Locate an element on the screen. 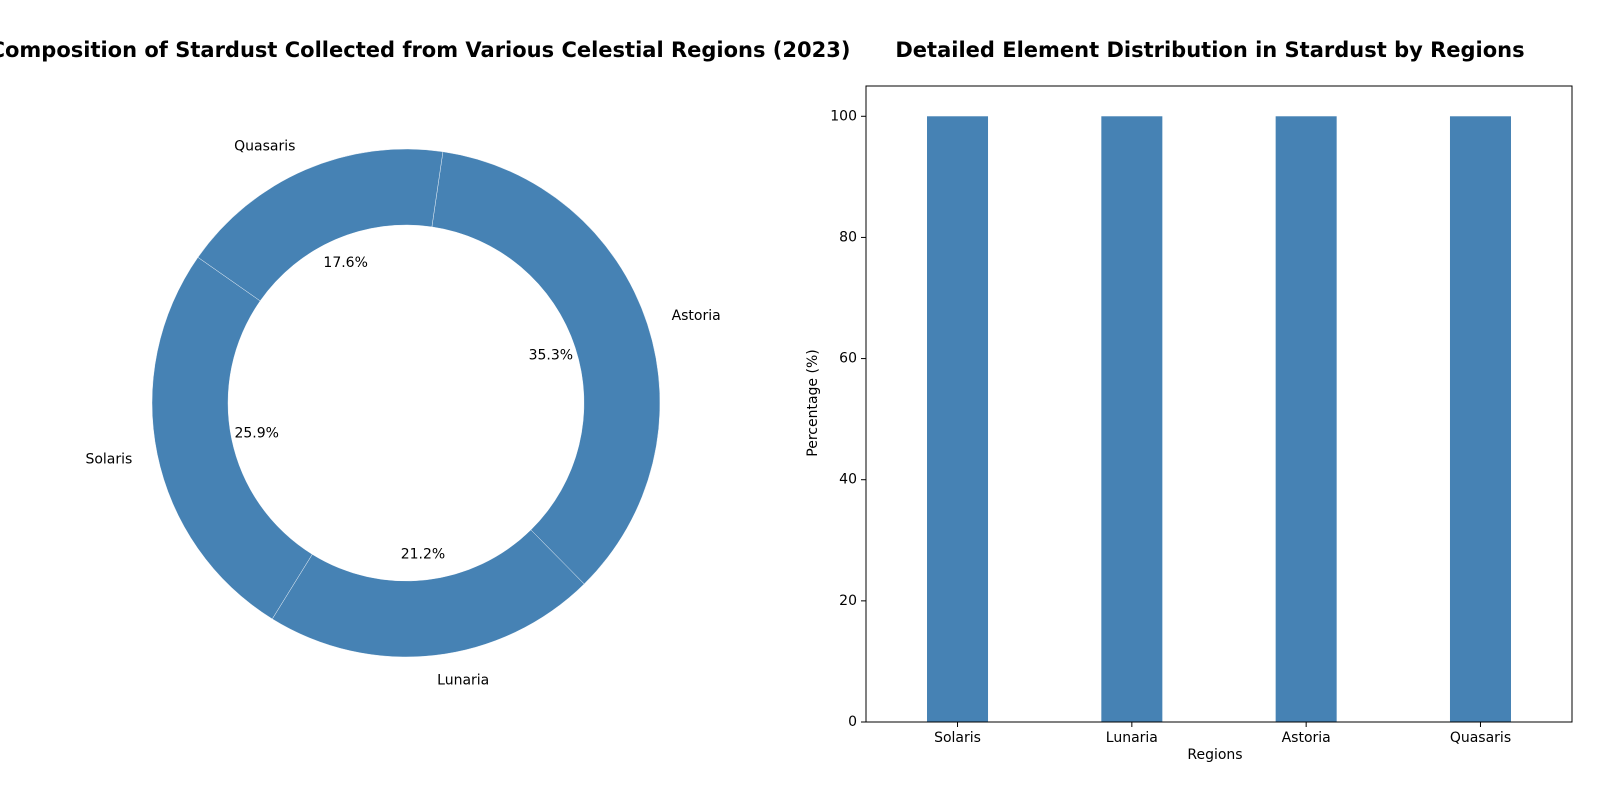 Image resolution: width=1600 pixels, height=800 pixels. x-tick-label-quasaris: Quasaris is located at coordinates (1480, 738).